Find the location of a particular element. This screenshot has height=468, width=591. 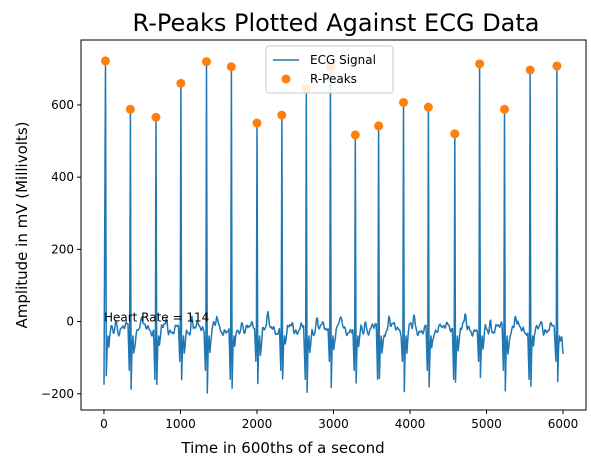

x-tick-label: 1000 is located at coordinates (180, 424).